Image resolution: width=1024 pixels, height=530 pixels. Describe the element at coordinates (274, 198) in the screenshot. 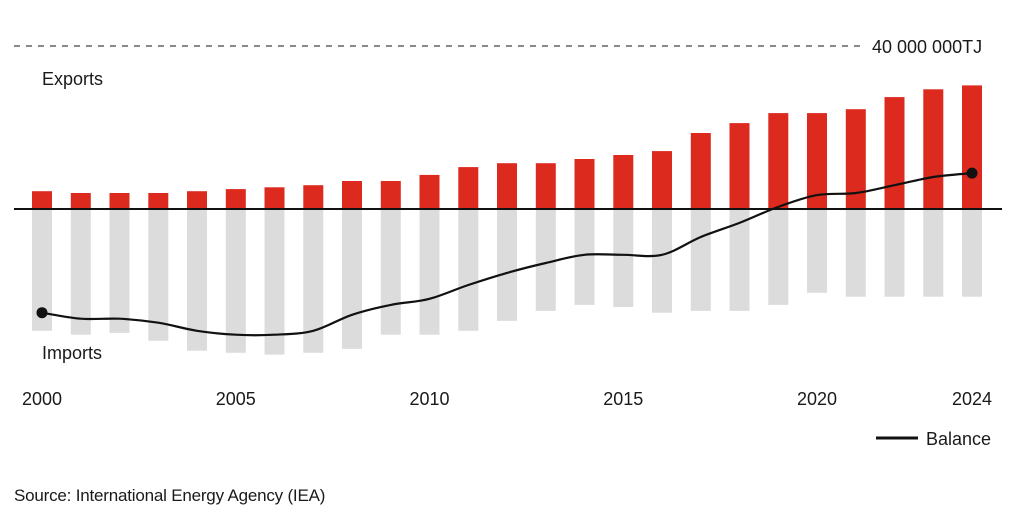

I see `export-bar-2006` at that location.